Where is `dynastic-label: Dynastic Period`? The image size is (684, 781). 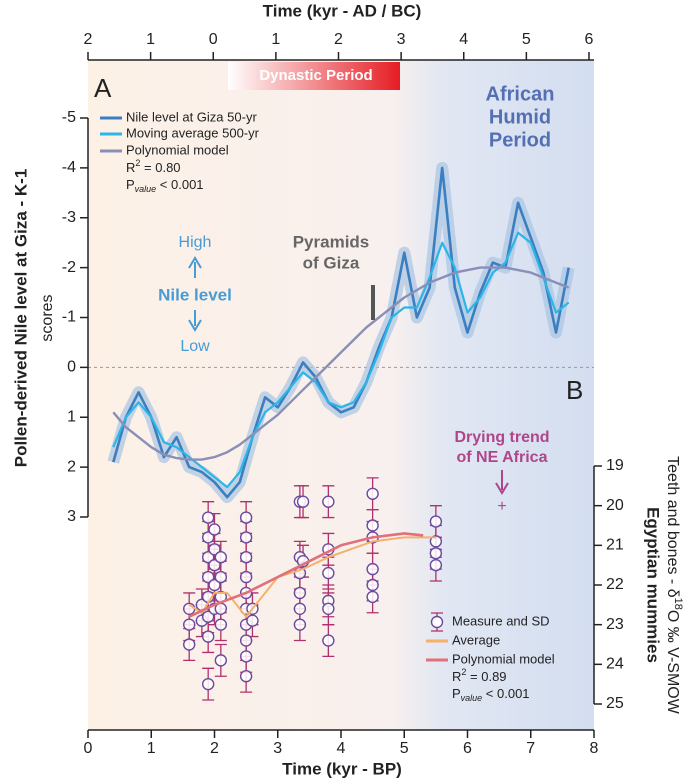
dynastic-label: Dynastic Period is located at coordinates (315, 75).